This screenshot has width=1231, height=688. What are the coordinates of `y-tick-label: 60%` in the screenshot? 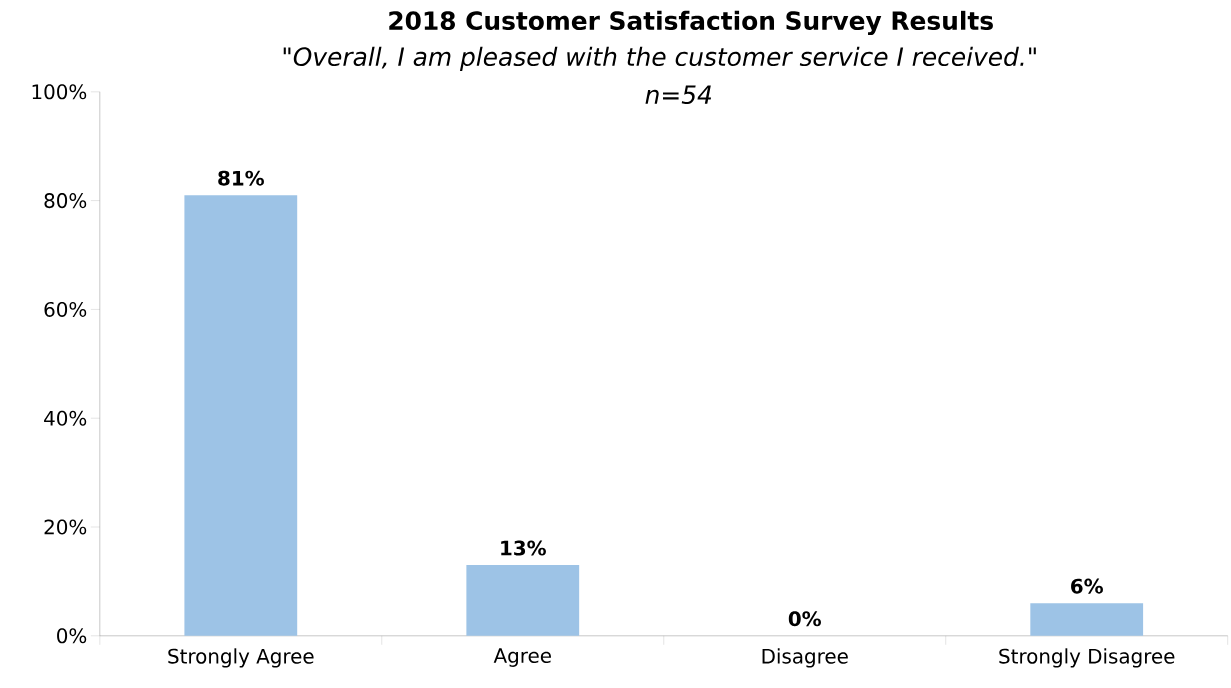 It's located at (65, 310).